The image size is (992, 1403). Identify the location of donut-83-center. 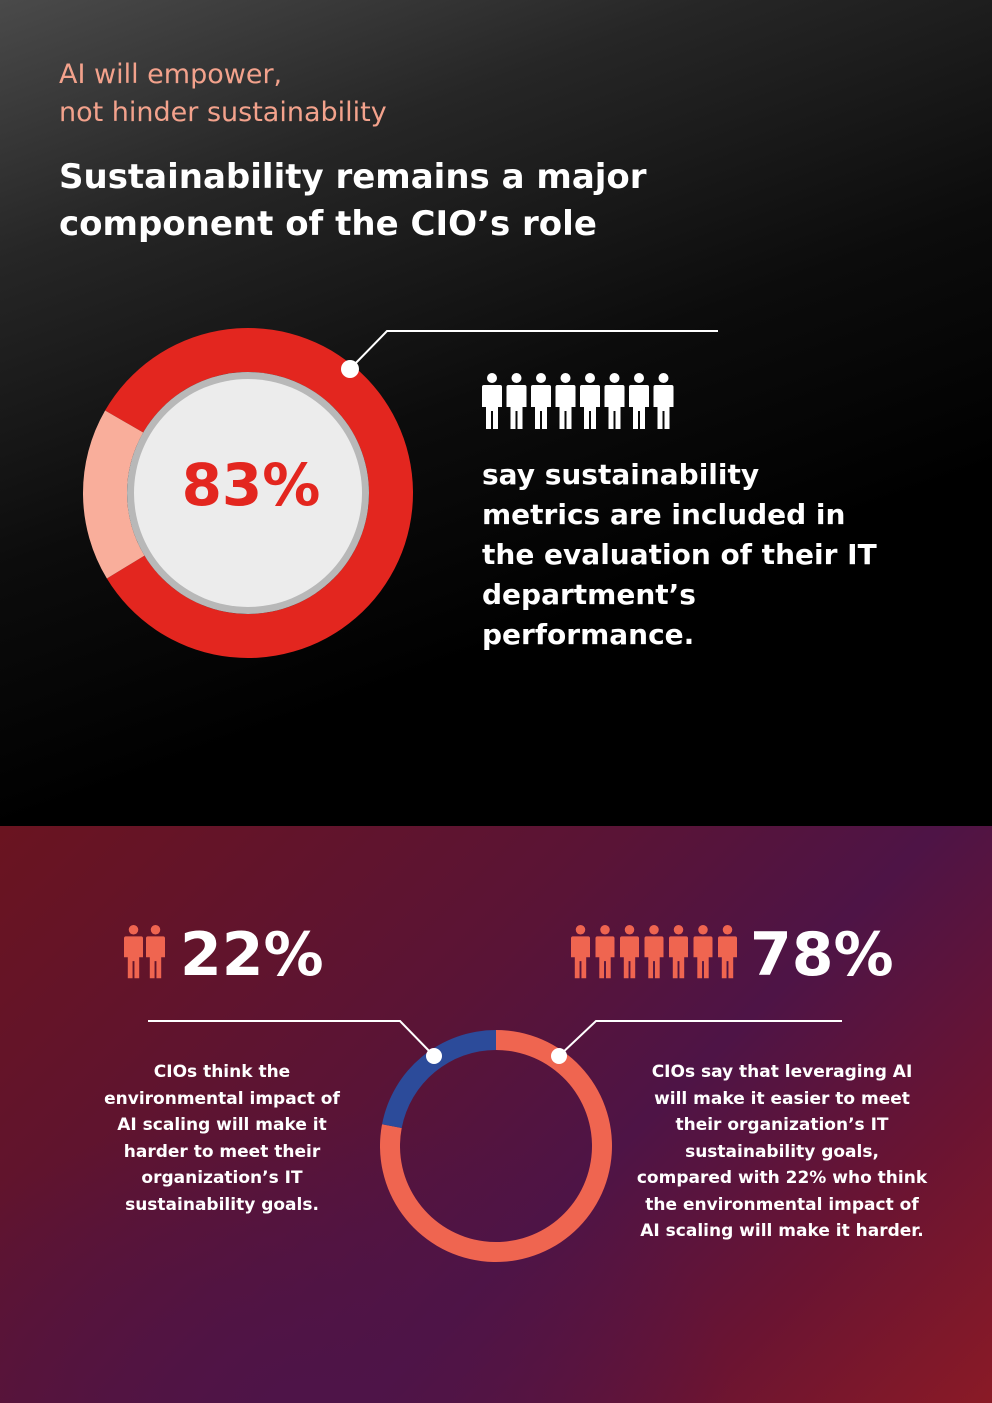
(248, 493).